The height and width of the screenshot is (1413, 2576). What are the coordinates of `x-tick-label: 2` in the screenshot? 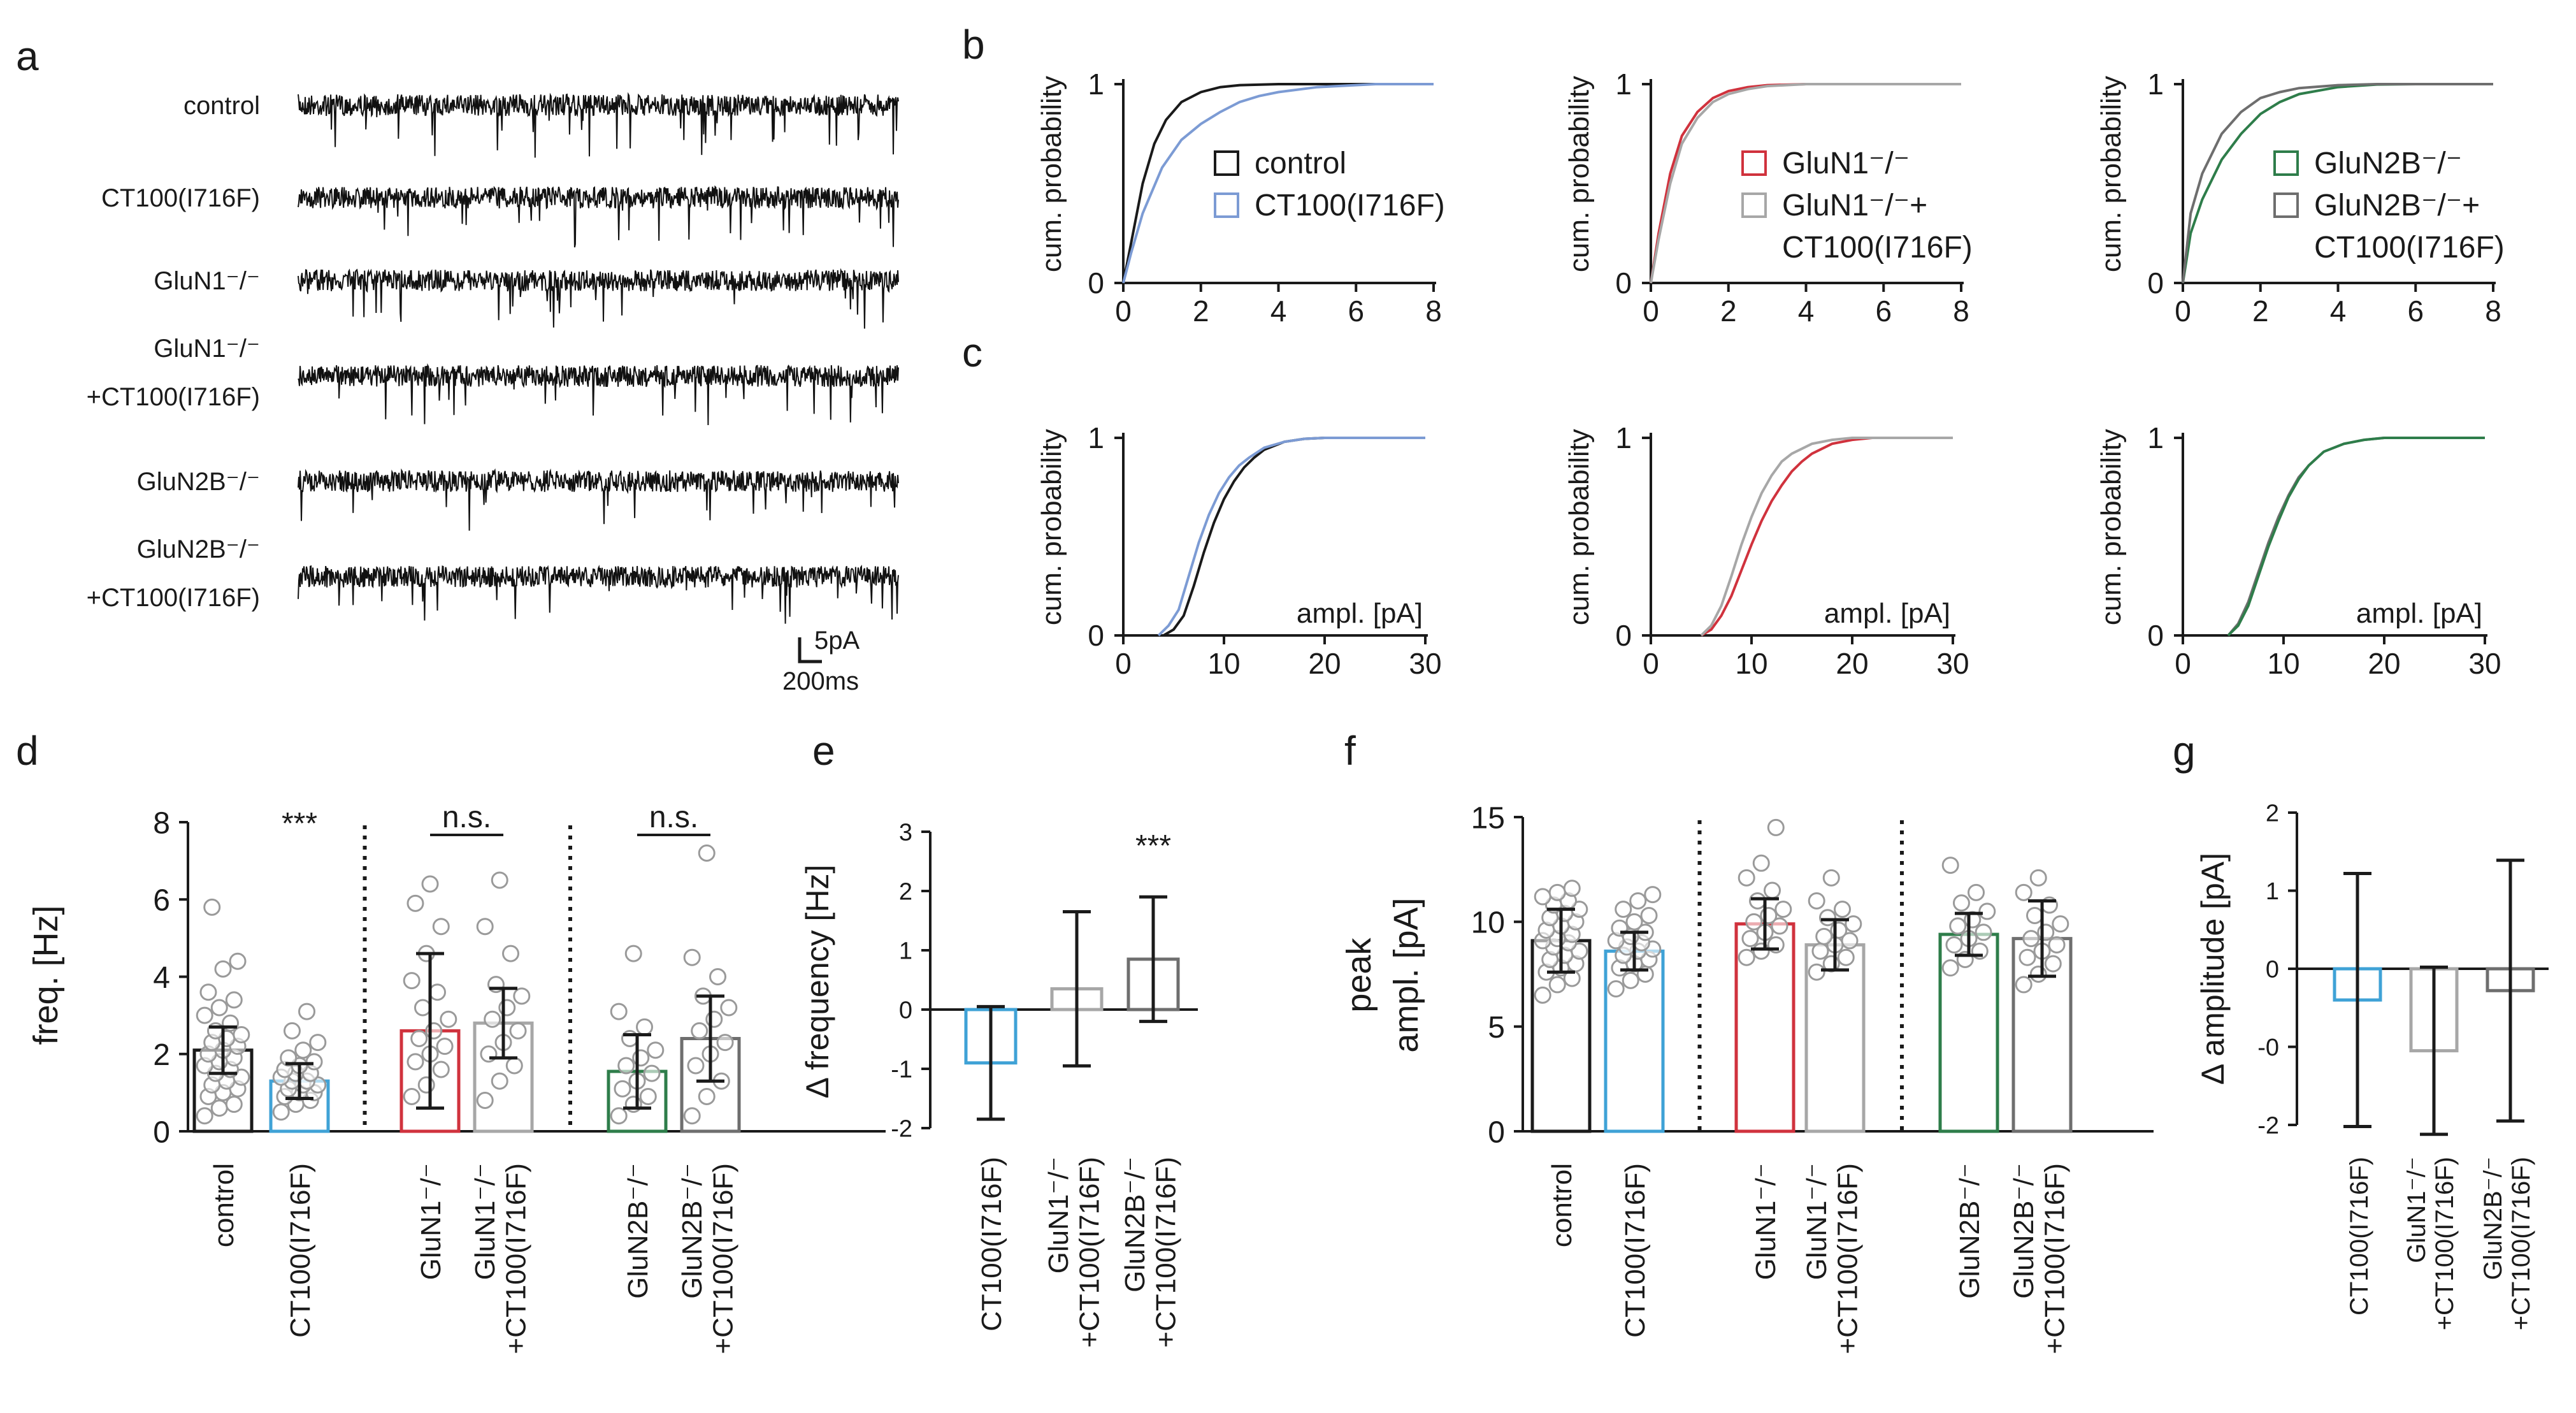 It's located at (1201, 311).